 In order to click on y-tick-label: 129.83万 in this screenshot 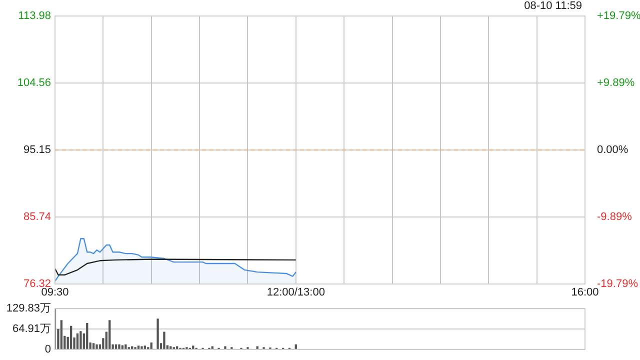, I will do `click(28, 308)`.